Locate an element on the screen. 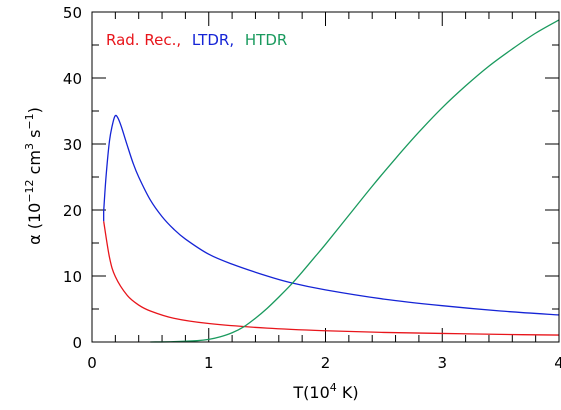 The height and width of the screenshot is (410, 561). legend-entry-ltdr: LTDR, is located at coordinates (213, 40).